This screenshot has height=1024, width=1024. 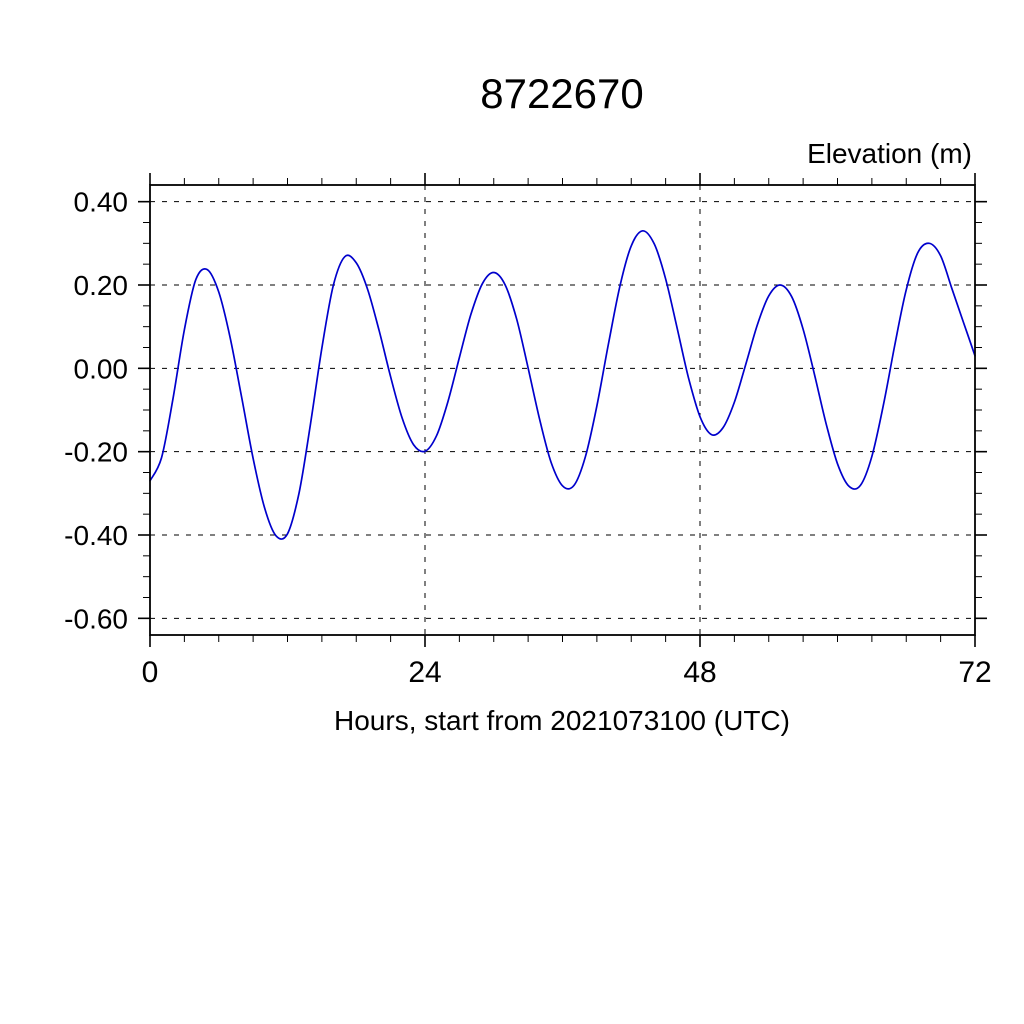 What do you see at coordinates (101, 368) in the screenshot?
I see `y-tick-label: 0.00` at bounding box center [101, 368].